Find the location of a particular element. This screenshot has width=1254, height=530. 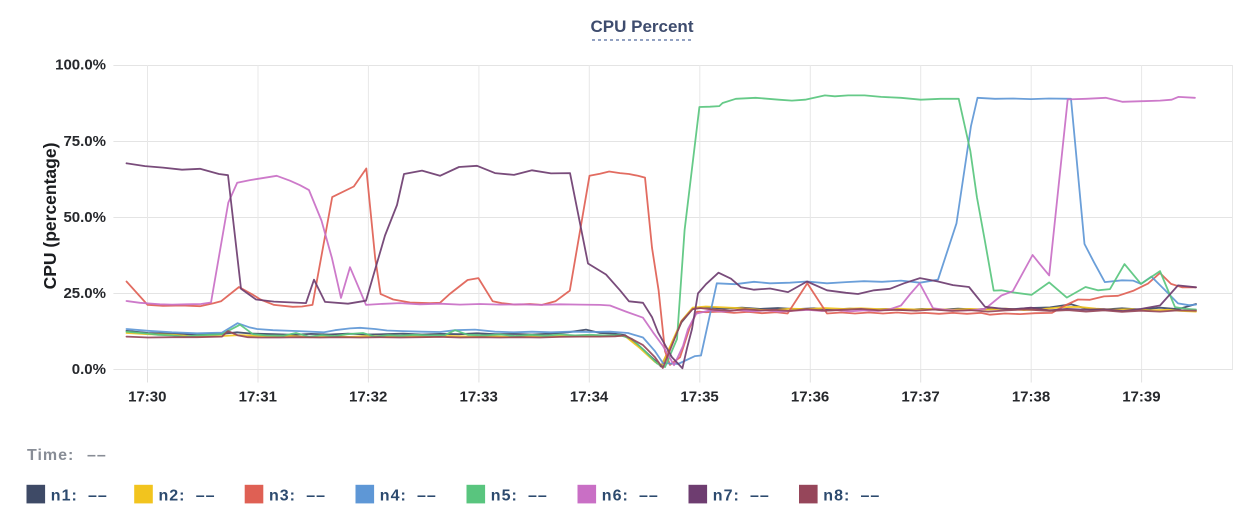

svg-text: 17:34 is located at coordinates (589, 397).